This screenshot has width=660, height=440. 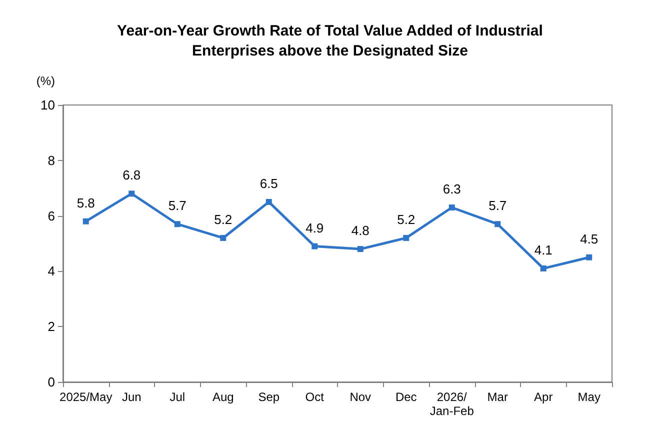 I want to click on data-label: 6.3, so click(x=451, y=188).